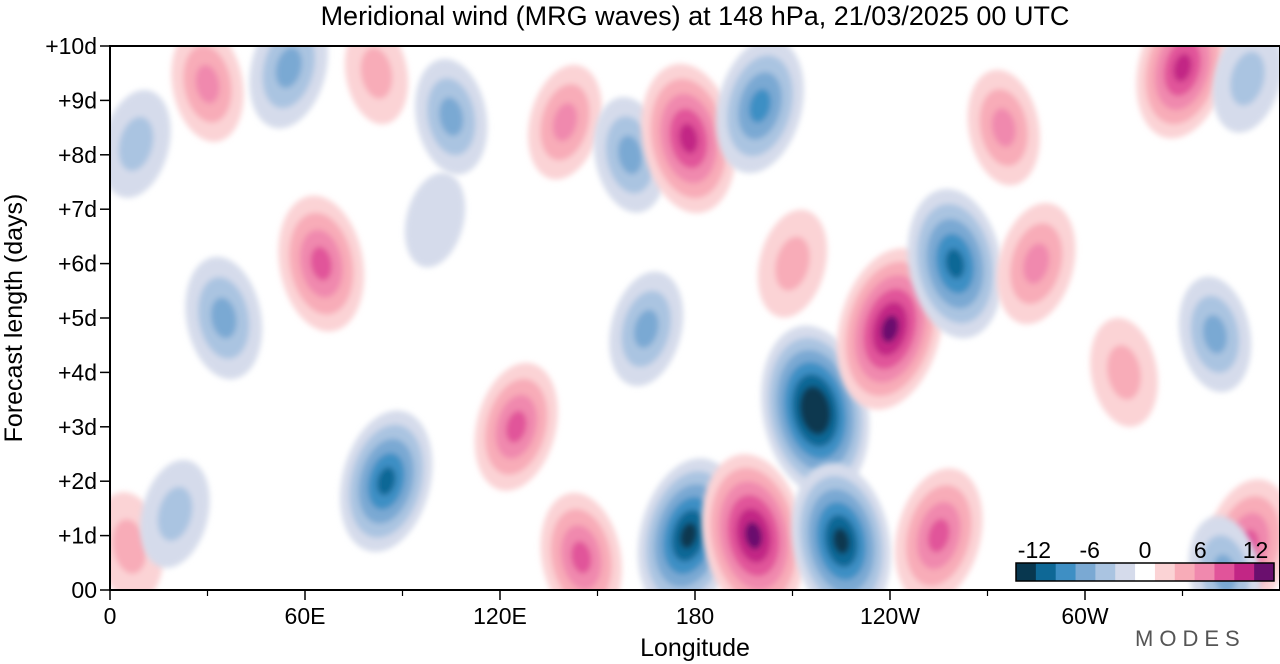  I want to click on y-tick-label: +4d, so click(77, 372).